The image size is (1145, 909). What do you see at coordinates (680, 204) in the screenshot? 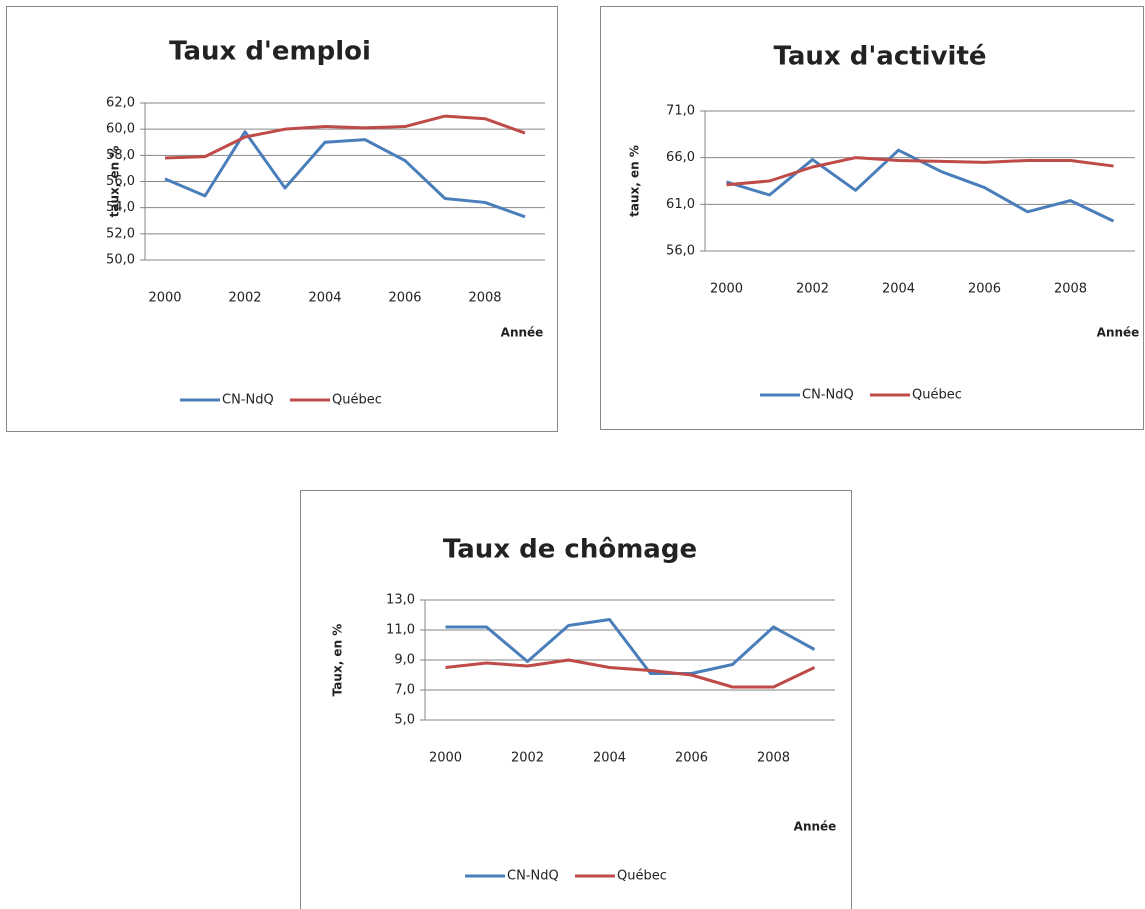
I see `y-tick-label: 61,0` at bounding box center [680, 204].